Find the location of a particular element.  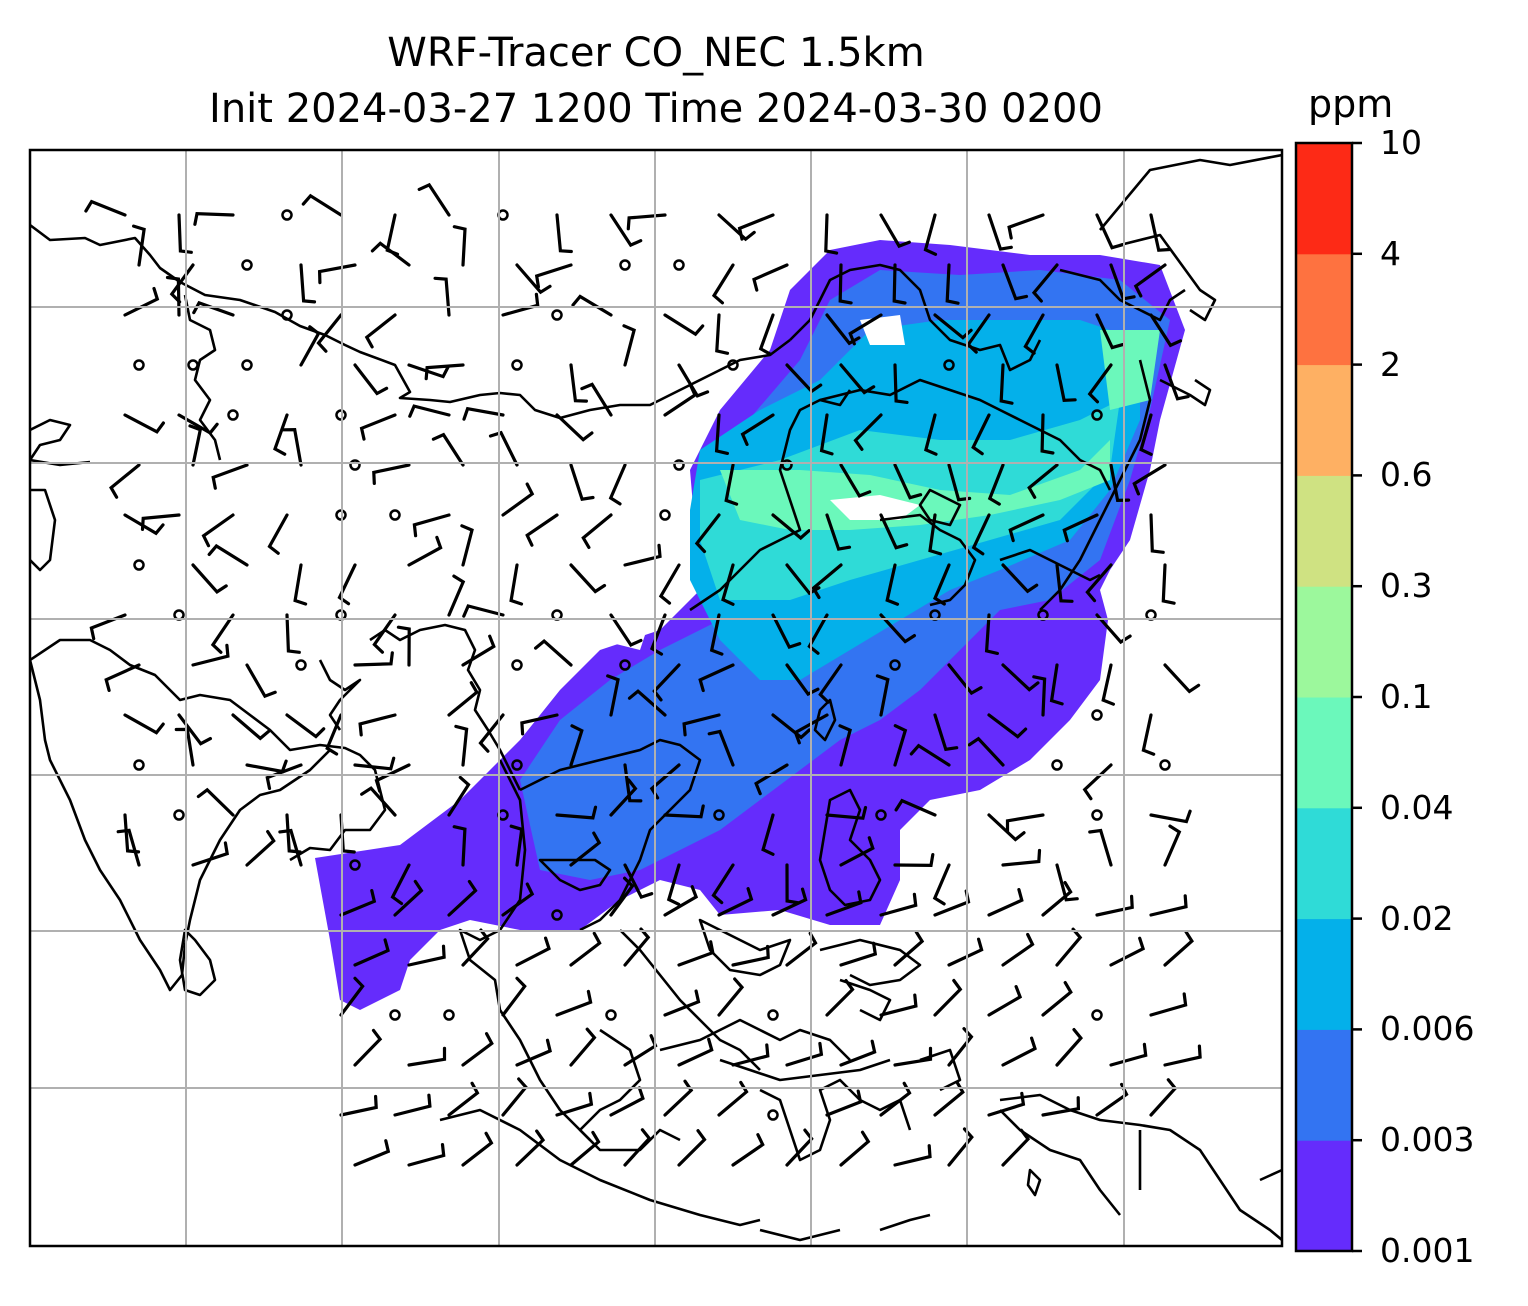

plume-layer-0.04 is located at coordinates (1130, 370).